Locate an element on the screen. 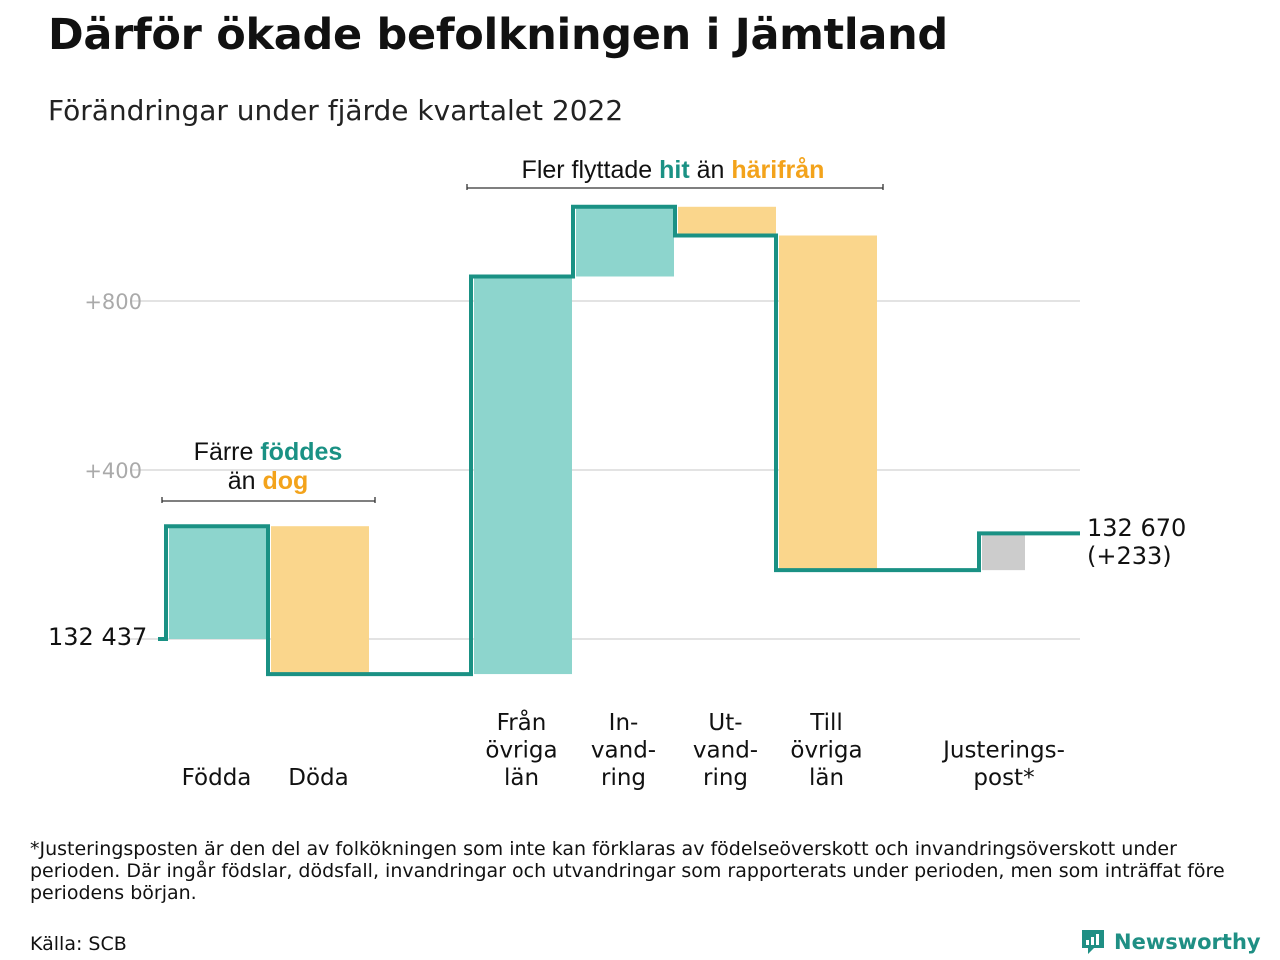 The image size is (1280, 960). x-axis-label: Födda is located at coordinates (217, 778).